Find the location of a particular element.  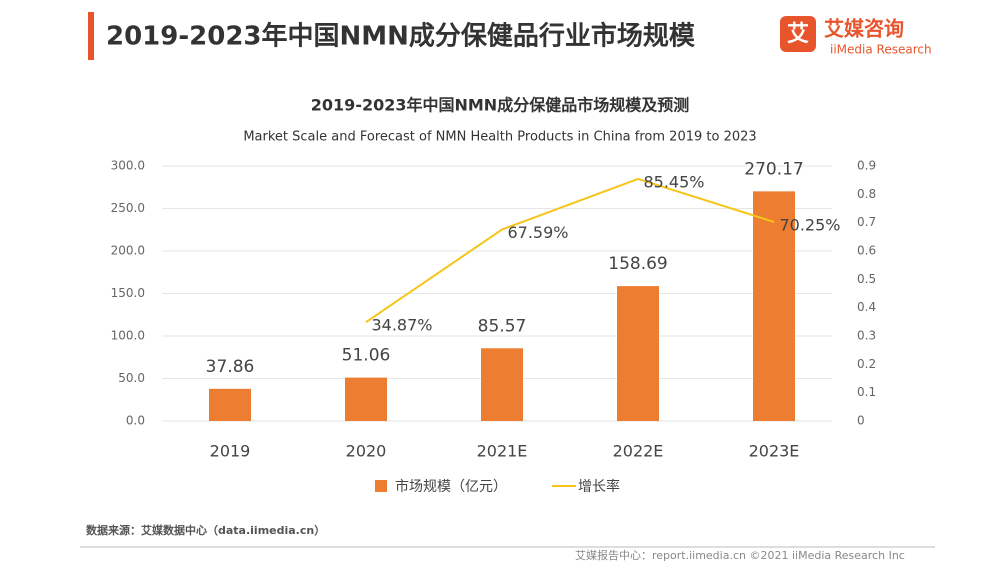

line-value-label: 34.87% is located at coordinates (401, 325).